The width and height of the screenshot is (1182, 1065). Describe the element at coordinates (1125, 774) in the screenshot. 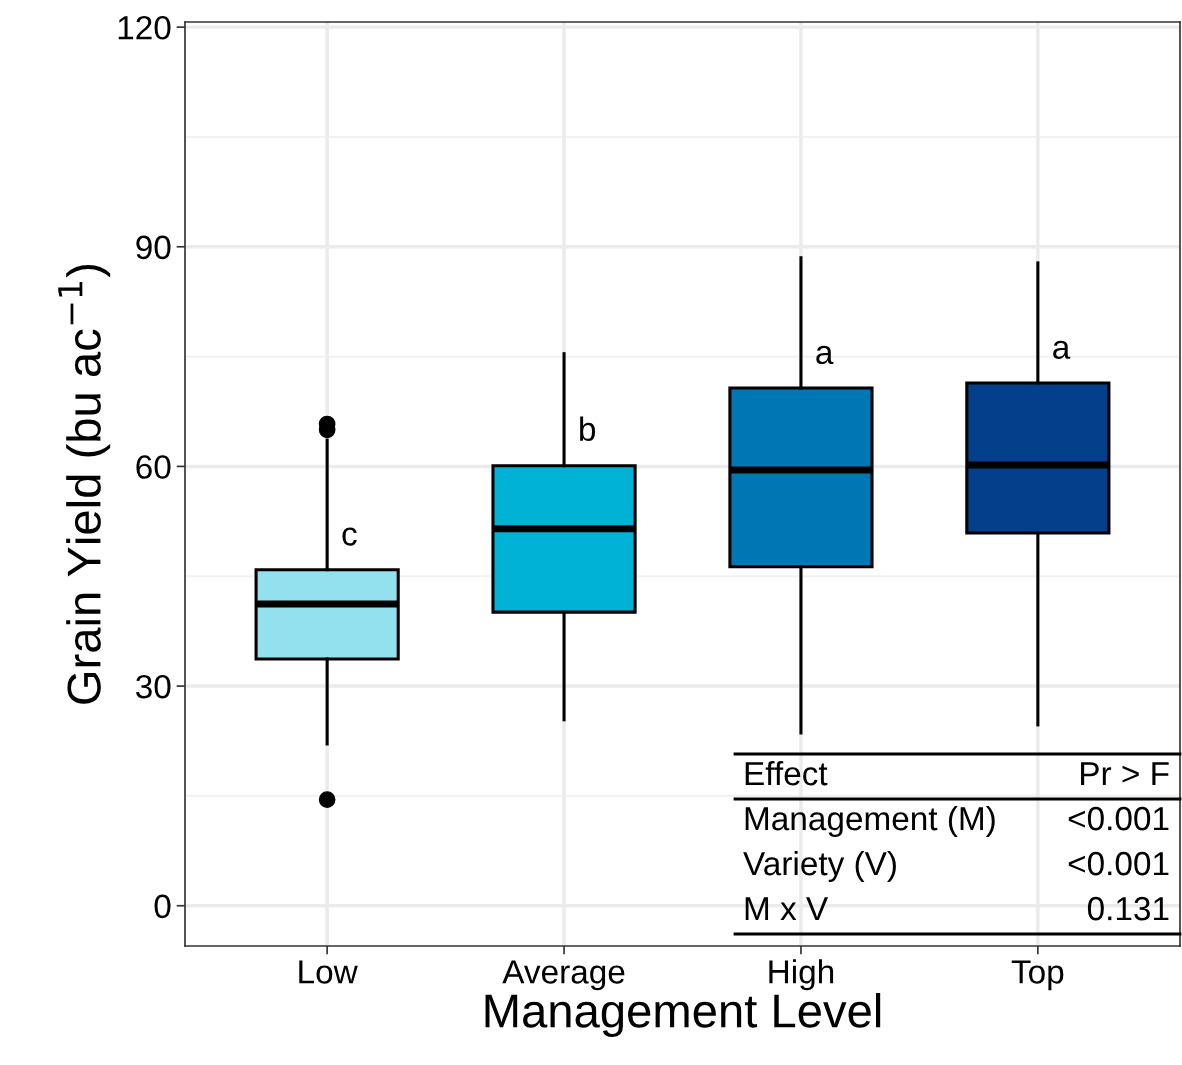

I see `annotation: Pr > F` at that location.